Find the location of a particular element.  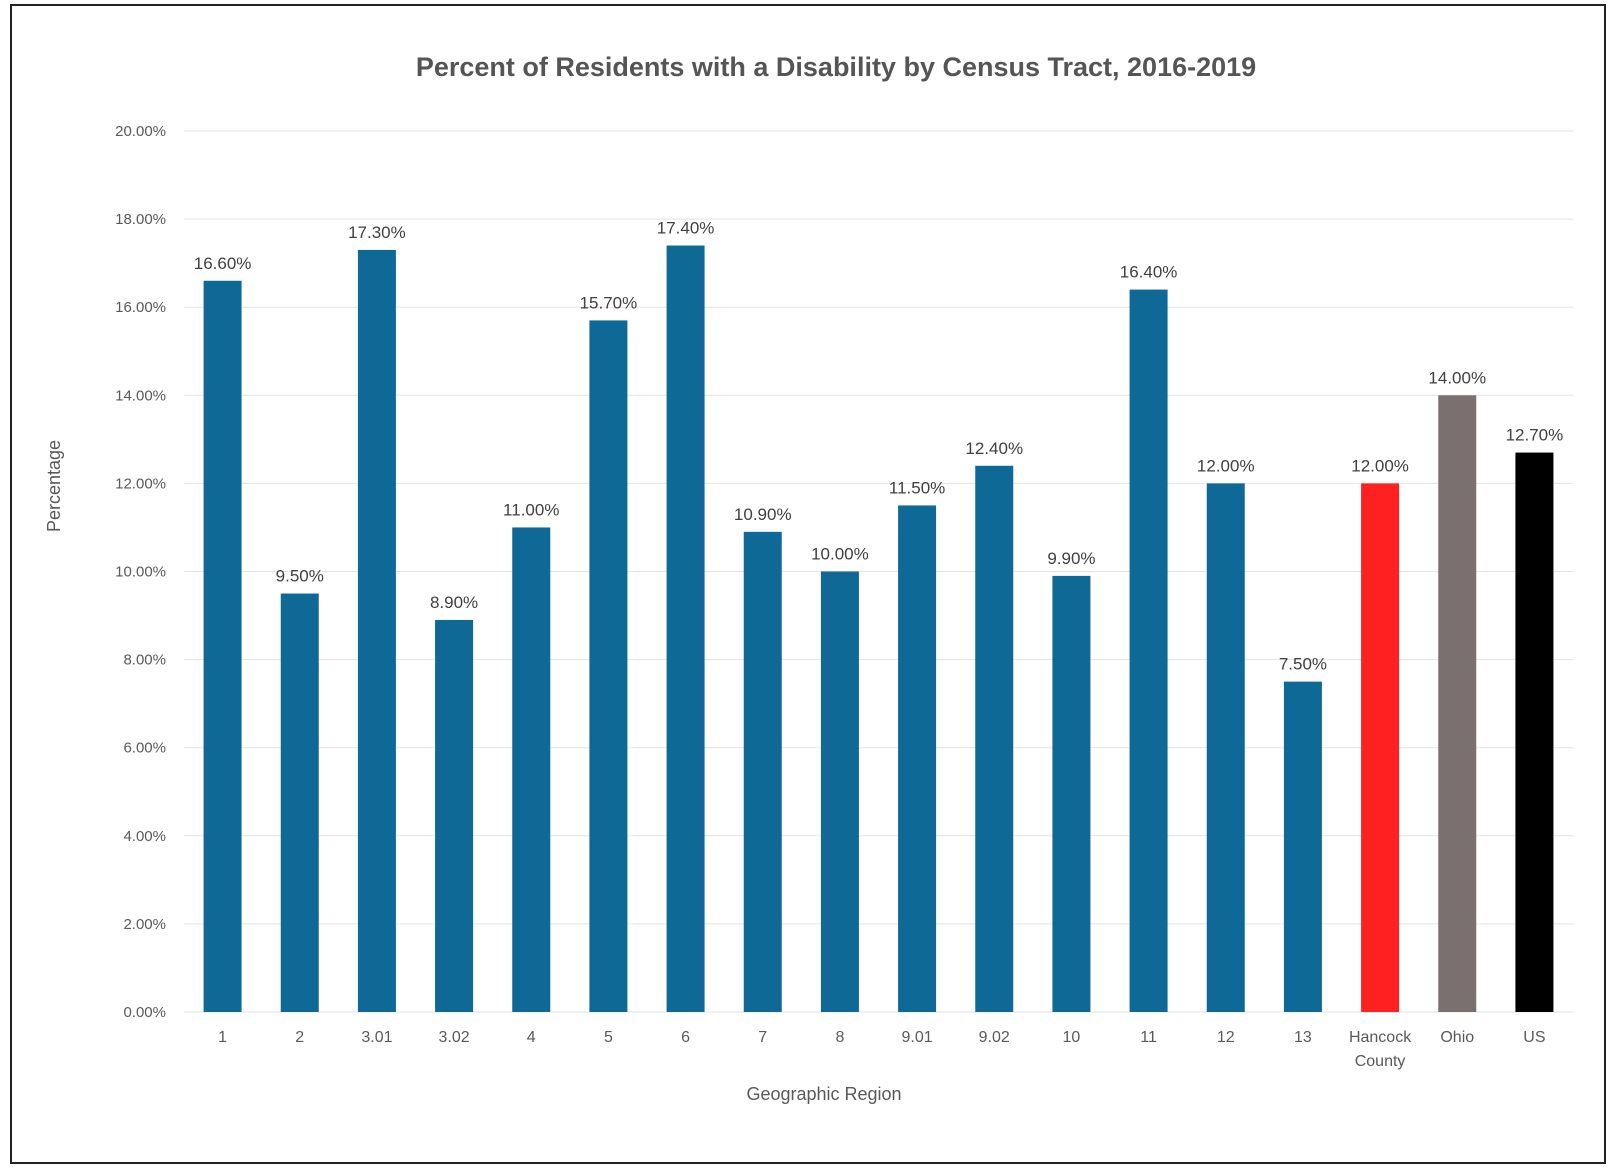

data-label: 9.90% is located at coordinates (1071, 558).